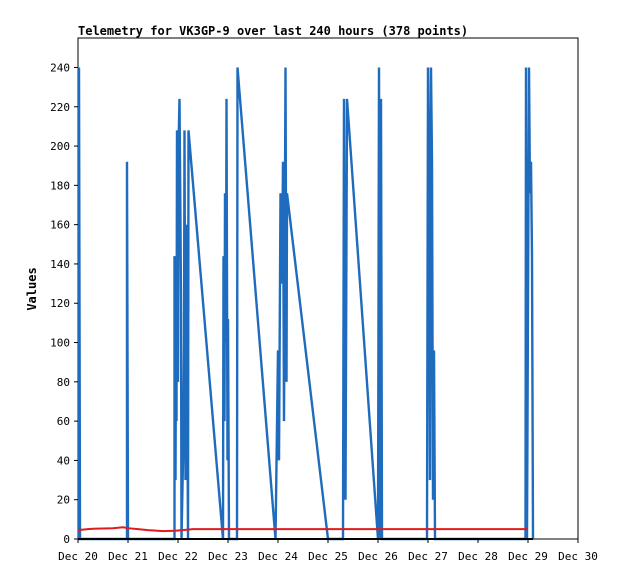 This screenshot has height=579, width=618. I want to click on y-tick-label-160: 160, so click(60, 225).